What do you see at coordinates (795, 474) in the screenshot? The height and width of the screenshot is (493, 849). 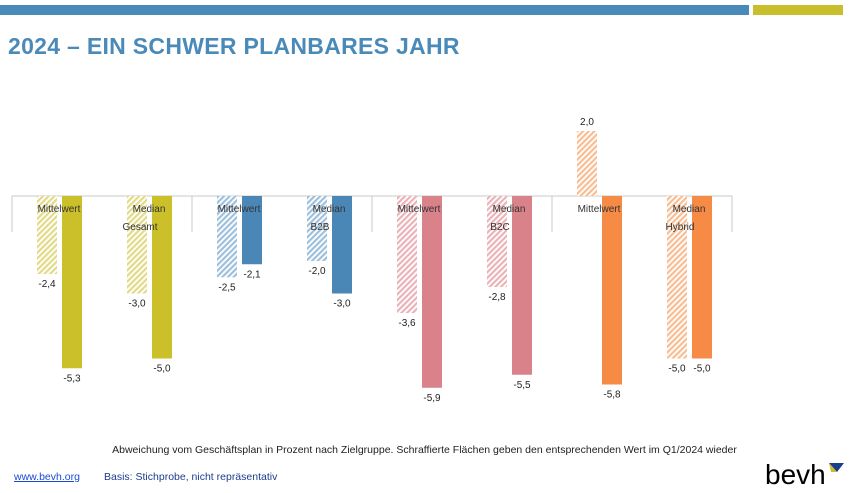 I see `logo-text: bevh` at bounding box center [795, 474].